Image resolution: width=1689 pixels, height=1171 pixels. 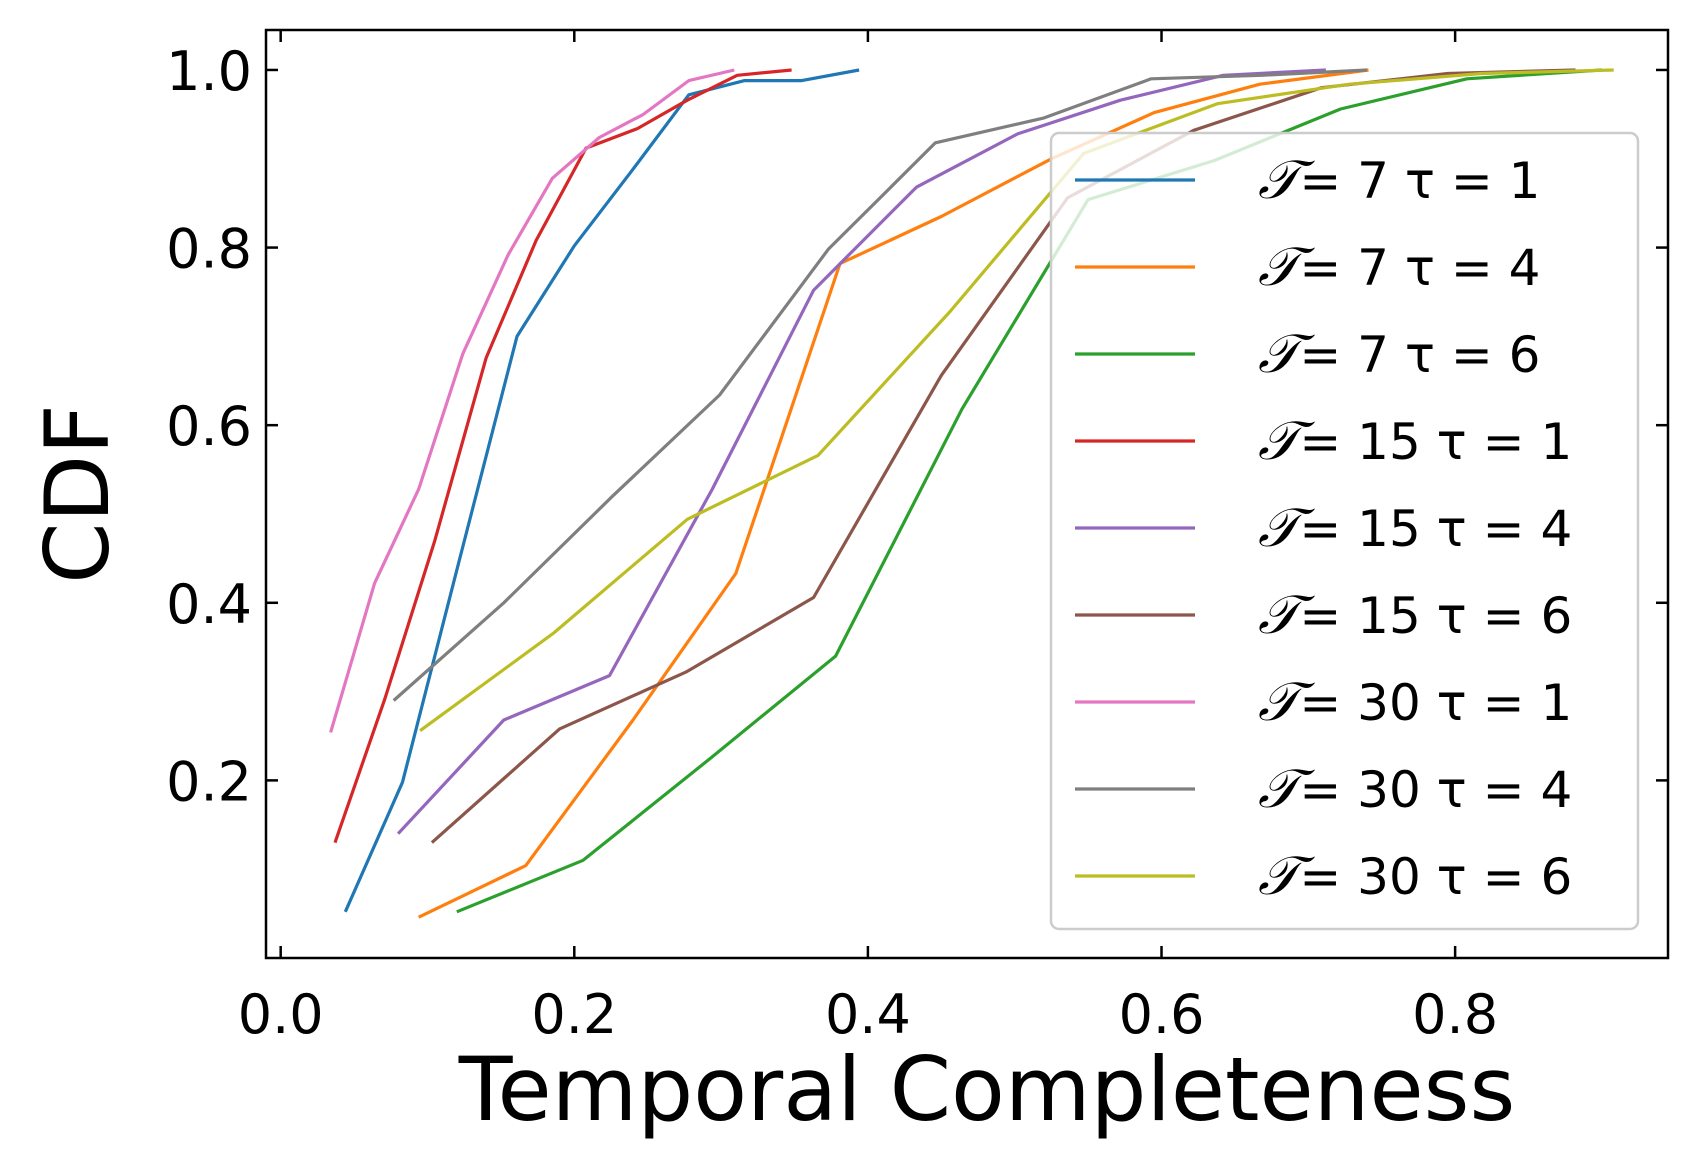 What do you see at coordinates (281, 1014) in the screenshot?
I see `x-tick-label: 0.0` at bounding box center [281, 1014].